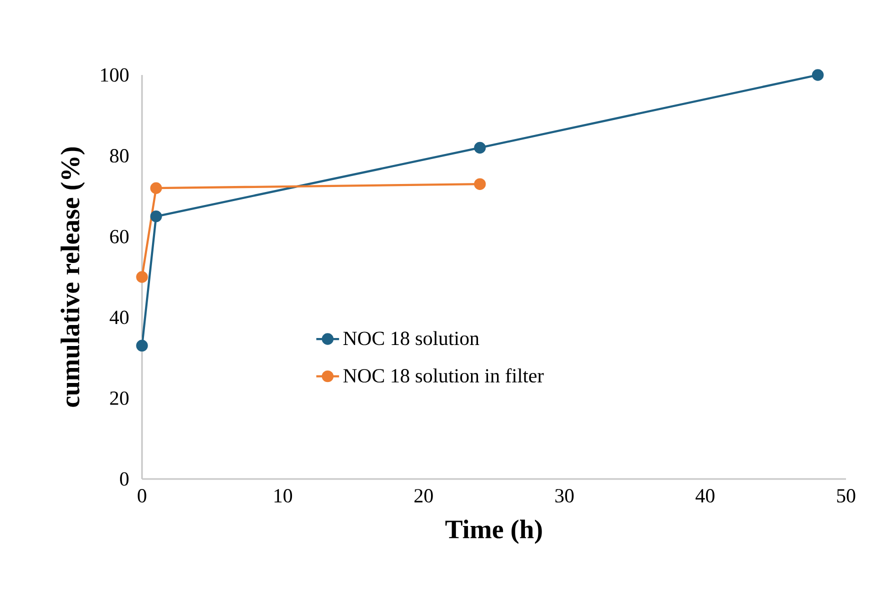 The width and height of the screenshot is (876, 597). What do you see at coordinates (283, 496) in the screenshot?
I see `x-tick-label: 10` at bounding box center [283, 496].